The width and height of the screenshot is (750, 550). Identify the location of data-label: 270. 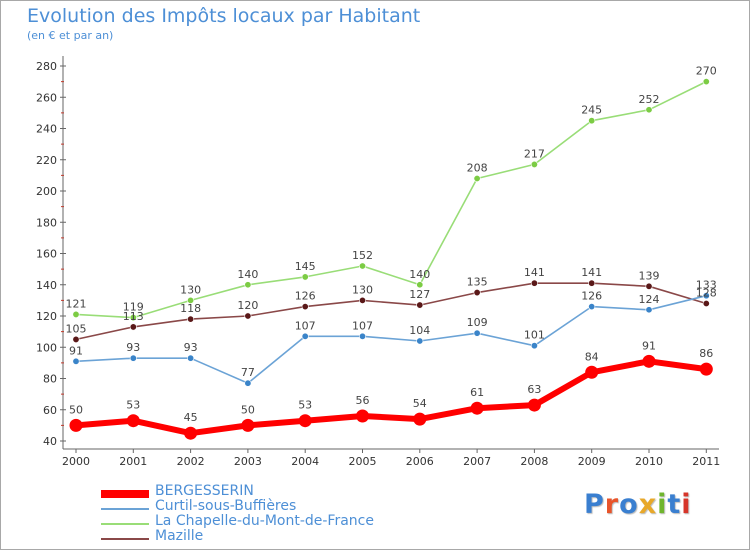
(706, 71).